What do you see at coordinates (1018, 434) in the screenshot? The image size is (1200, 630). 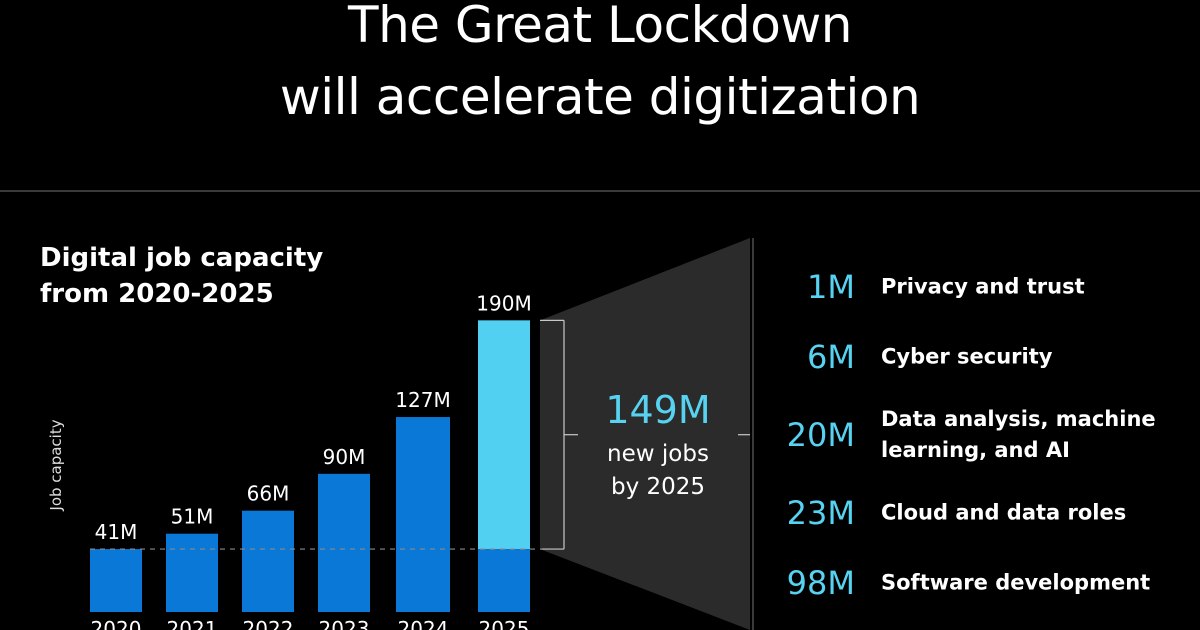 I see `breakdown-label: Data analysis, machine learning, and AI` at bounding box center [1018, 434].